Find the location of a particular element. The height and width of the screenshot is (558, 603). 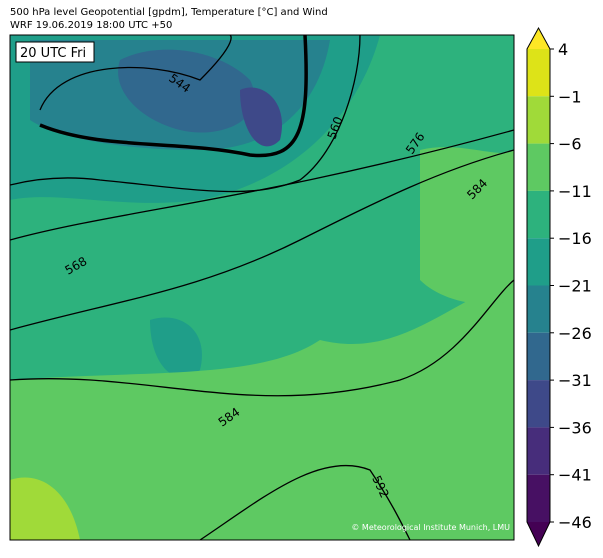

colorbar-tick-label: −16 is located at coordinates (575, 238).